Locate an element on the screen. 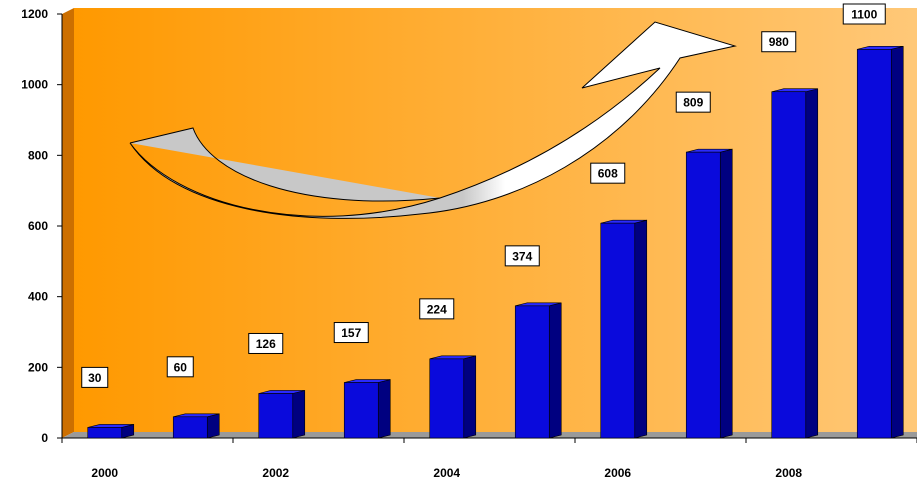  bar-2006 is located at coordinates (624, 329).